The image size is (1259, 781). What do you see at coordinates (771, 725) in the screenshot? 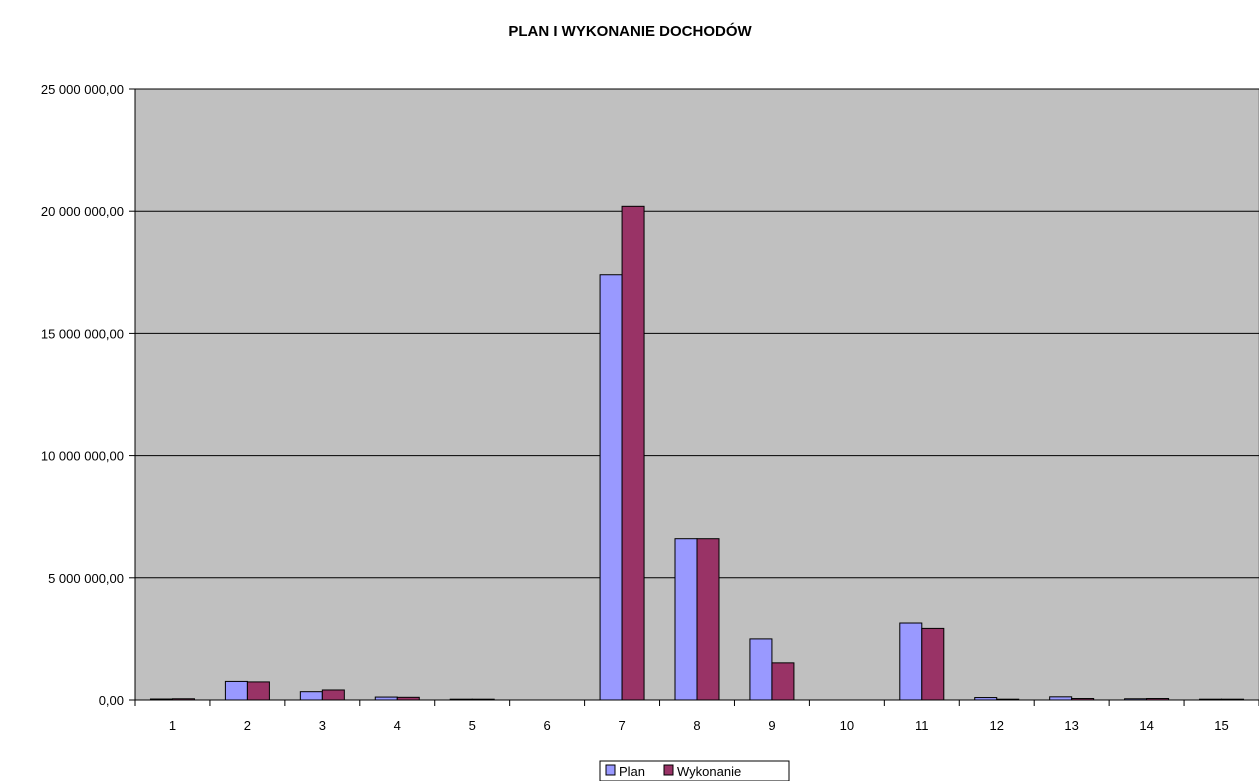
I see `x-tick-label: 9` at bounding box center [771, 725].